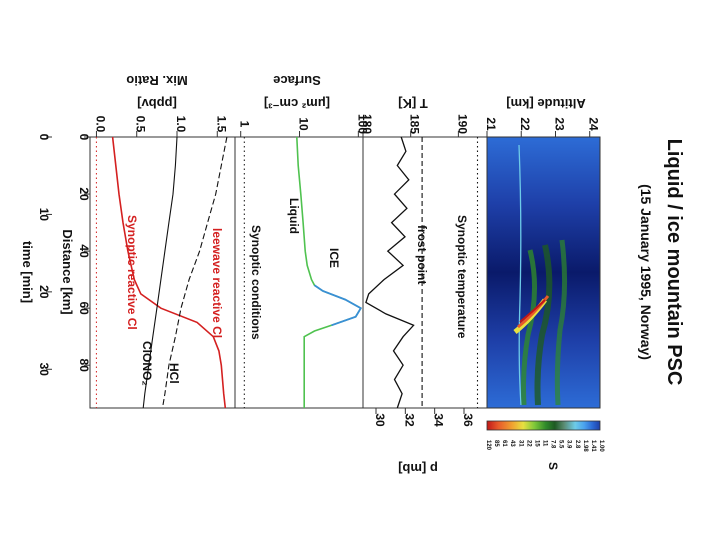 This screenshot has width=720, height=545. I want to click on altitude-cloud-features, so click(540, 275).